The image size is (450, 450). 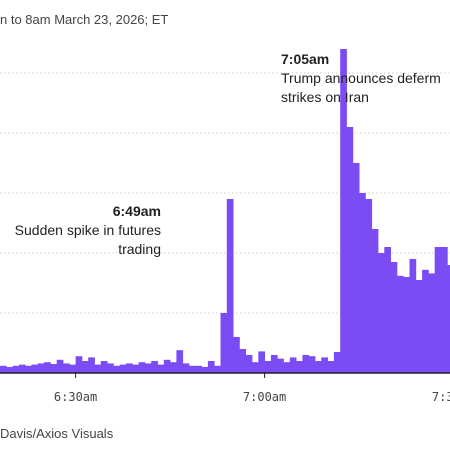 I want to click on annotation-time: 6:49am, so click(x=137, y=211).